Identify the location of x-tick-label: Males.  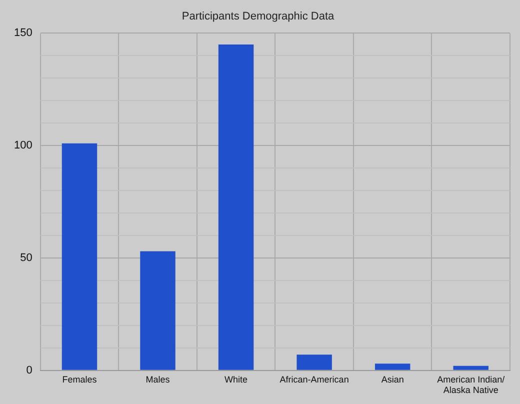
(158, 379).